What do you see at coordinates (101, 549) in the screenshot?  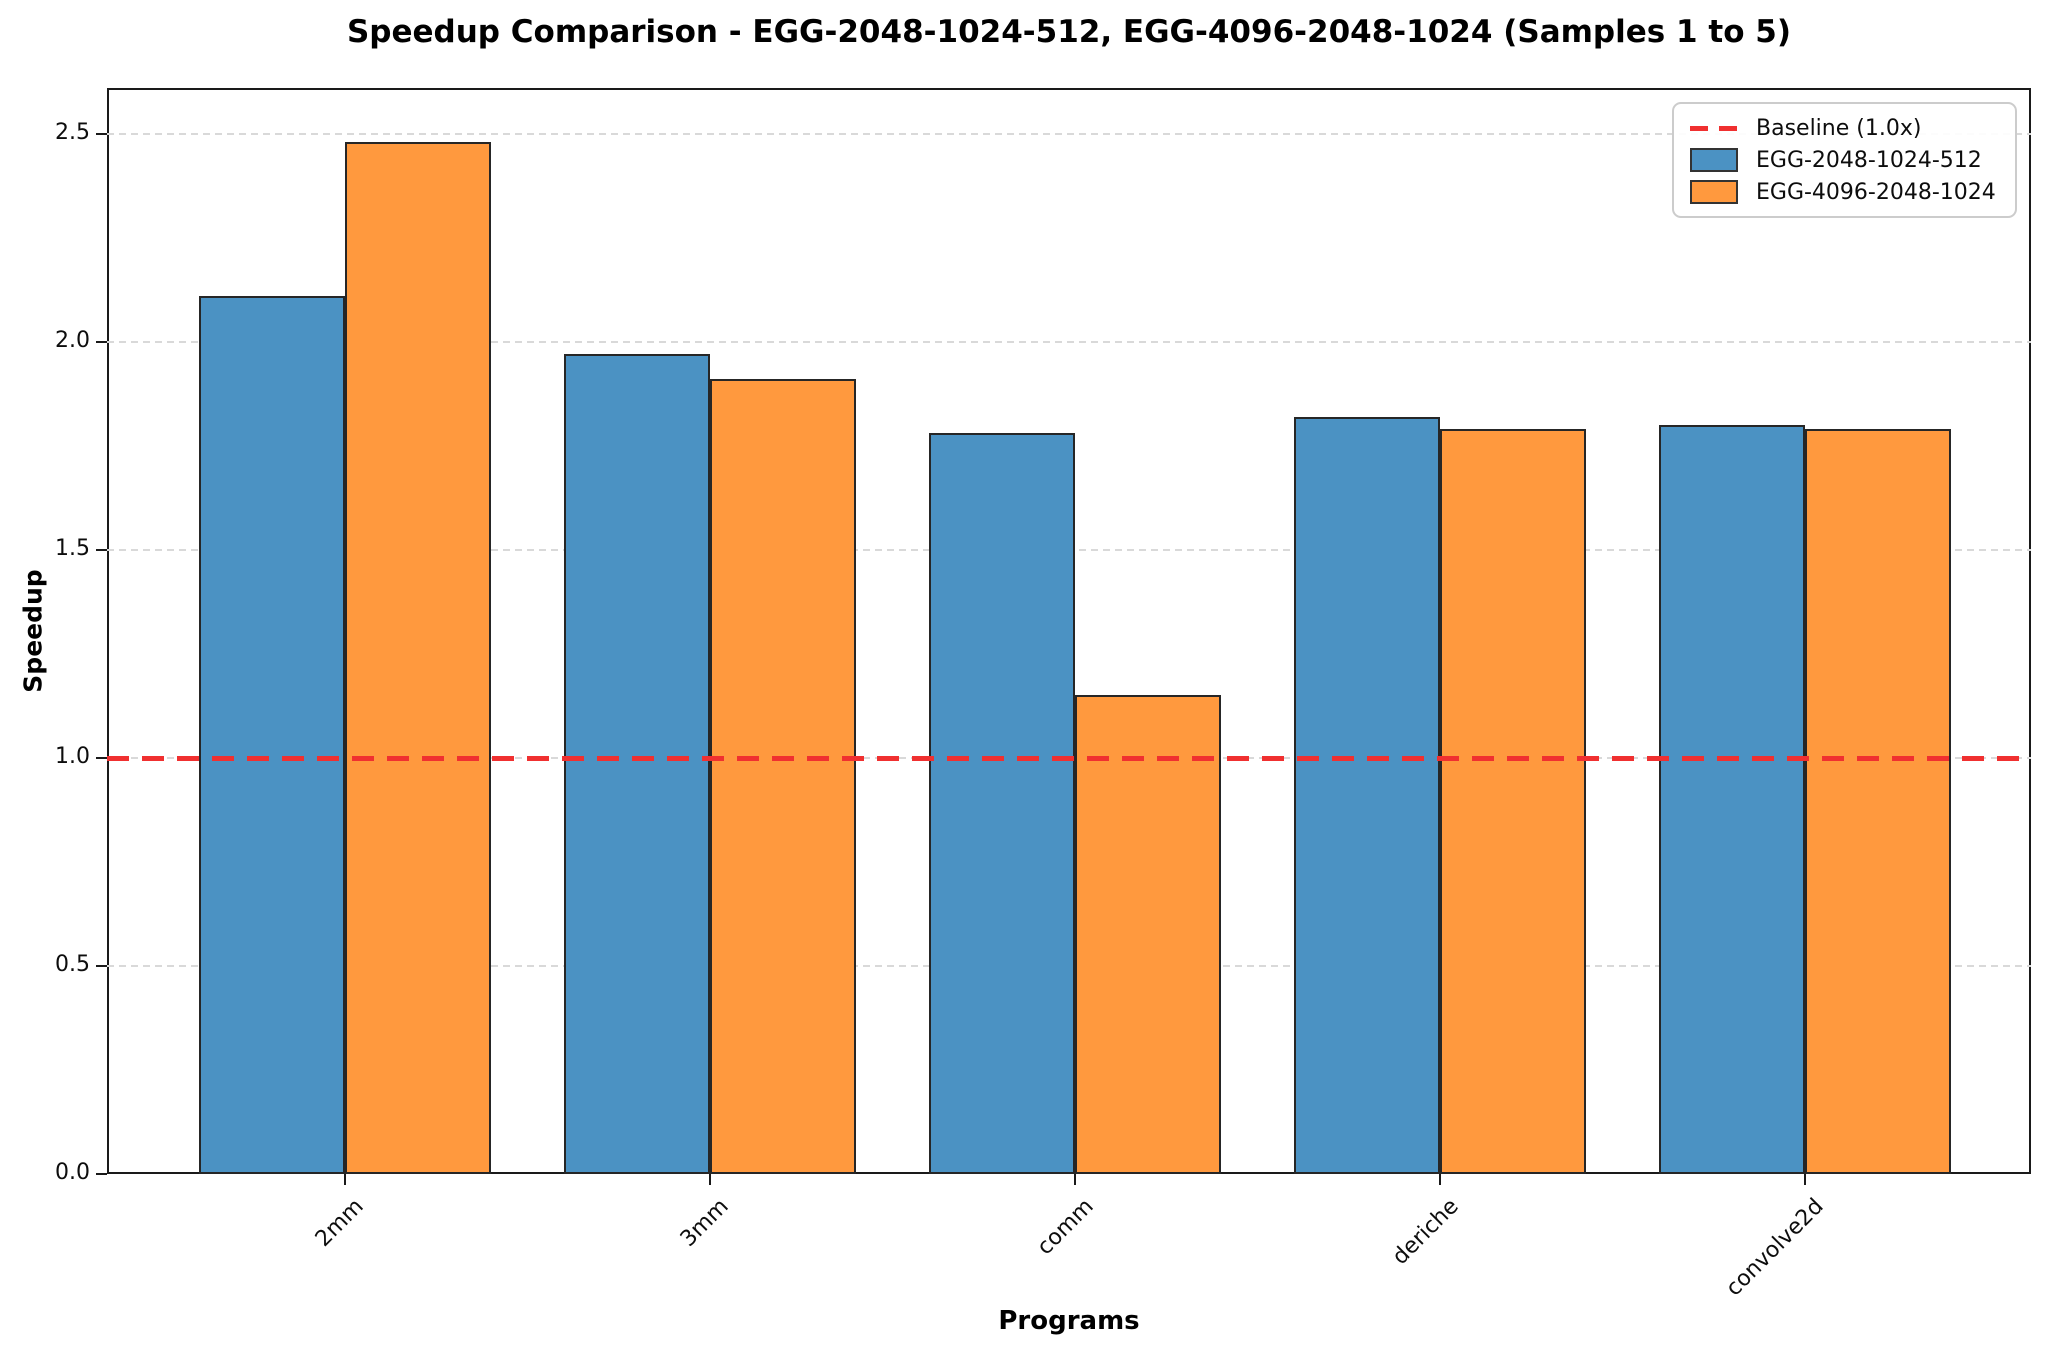 I see `y-tick-1.5` at bounding box center [101, 549].